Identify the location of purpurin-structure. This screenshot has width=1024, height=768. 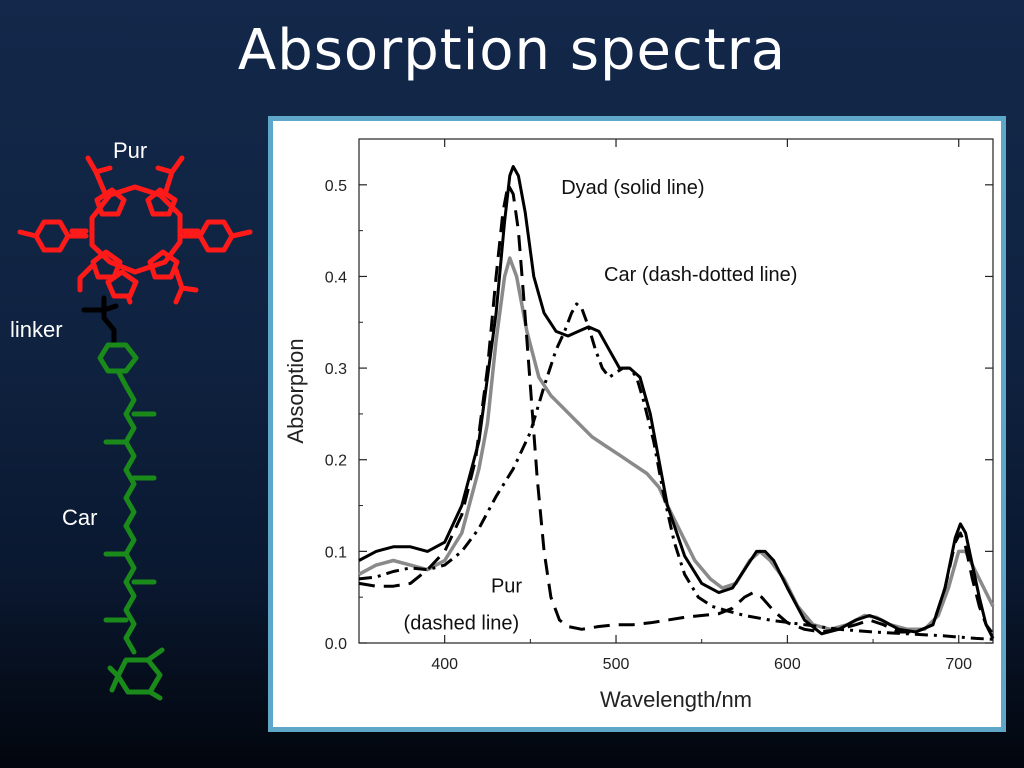
(135, 230).